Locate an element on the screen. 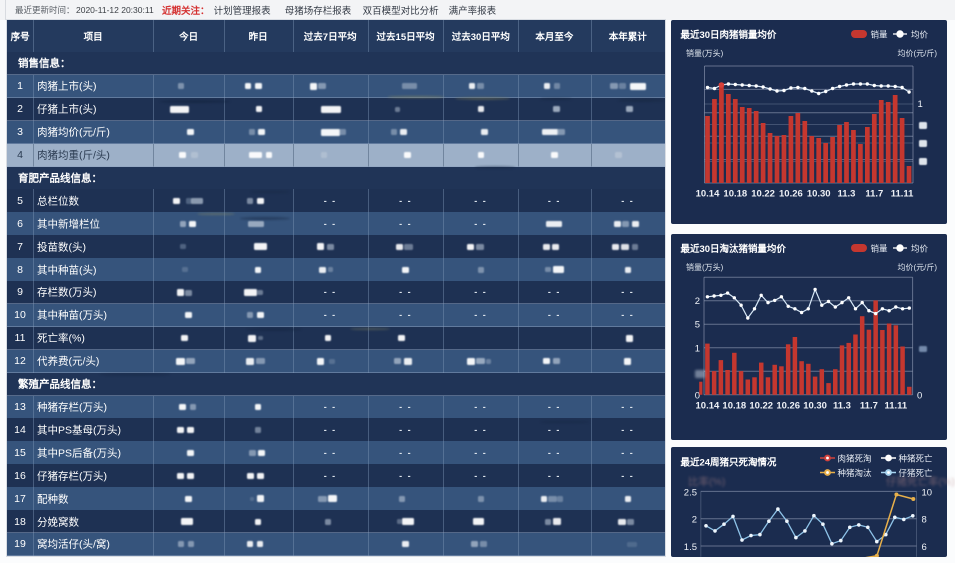 This screenshot has height=563, width=955. svg-text: 10 is located at coordinates (926, 493).